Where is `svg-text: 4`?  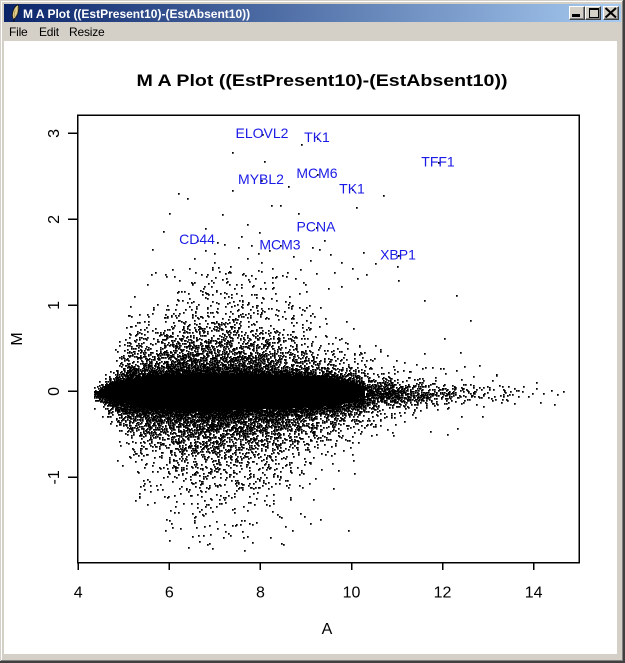 svg-text: 4 is located at coordinates (78, 593).